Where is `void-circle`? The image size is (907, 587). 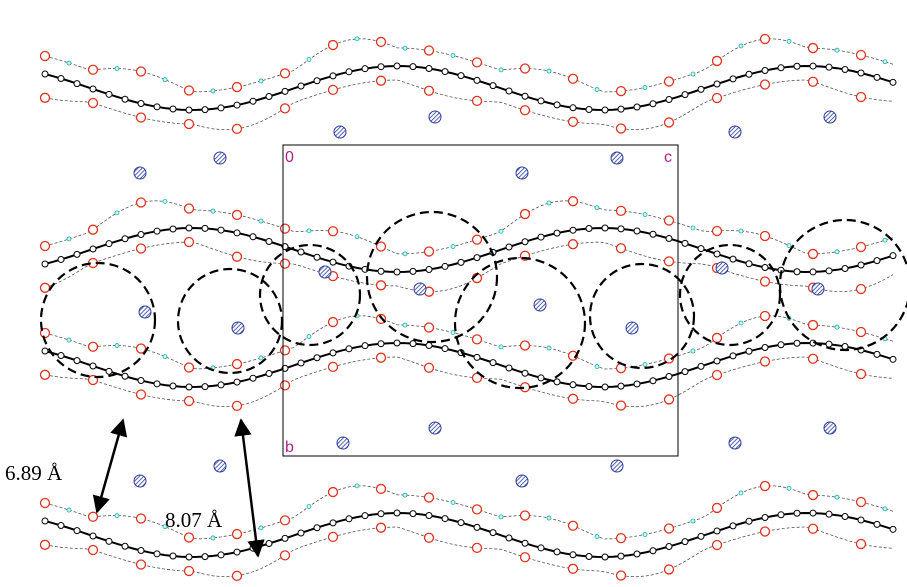
void-circle is located at coordinates (842, 285).